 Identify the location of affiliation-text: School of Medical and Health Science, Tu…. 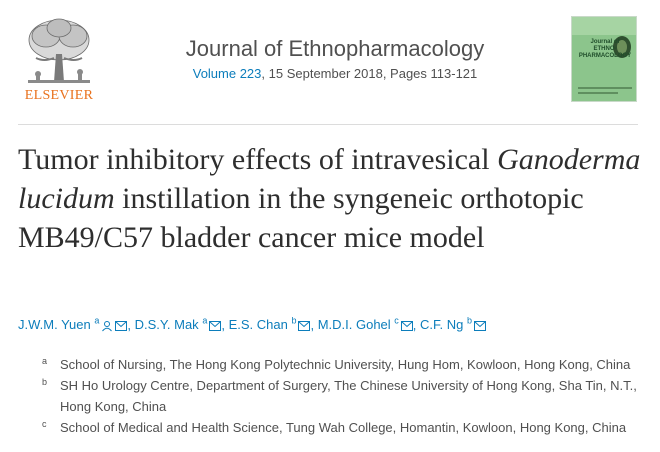
(343, 427).